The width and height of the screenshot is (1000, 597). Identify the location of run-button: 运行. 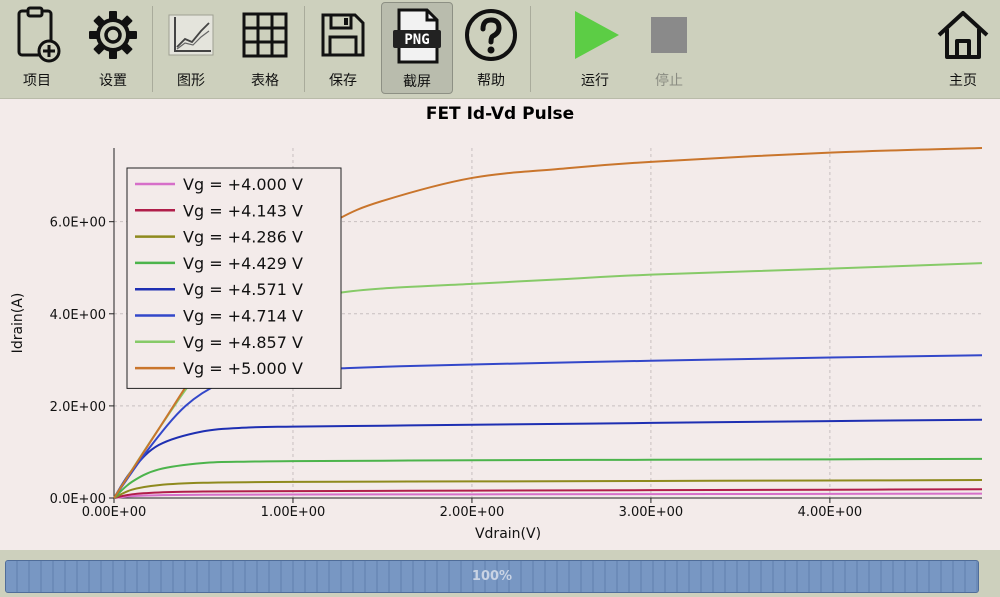
(595, 48).